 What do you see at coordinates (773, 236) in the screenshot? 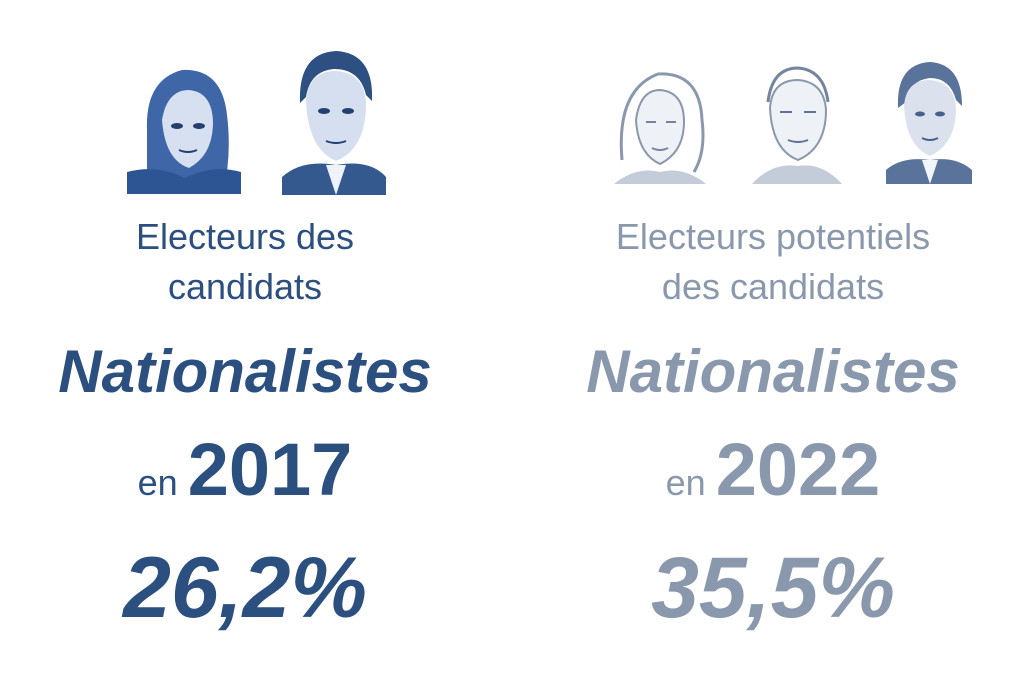
I see `subtitle-line-1: Electeurs potentiels` at bounding box center [773, 236].